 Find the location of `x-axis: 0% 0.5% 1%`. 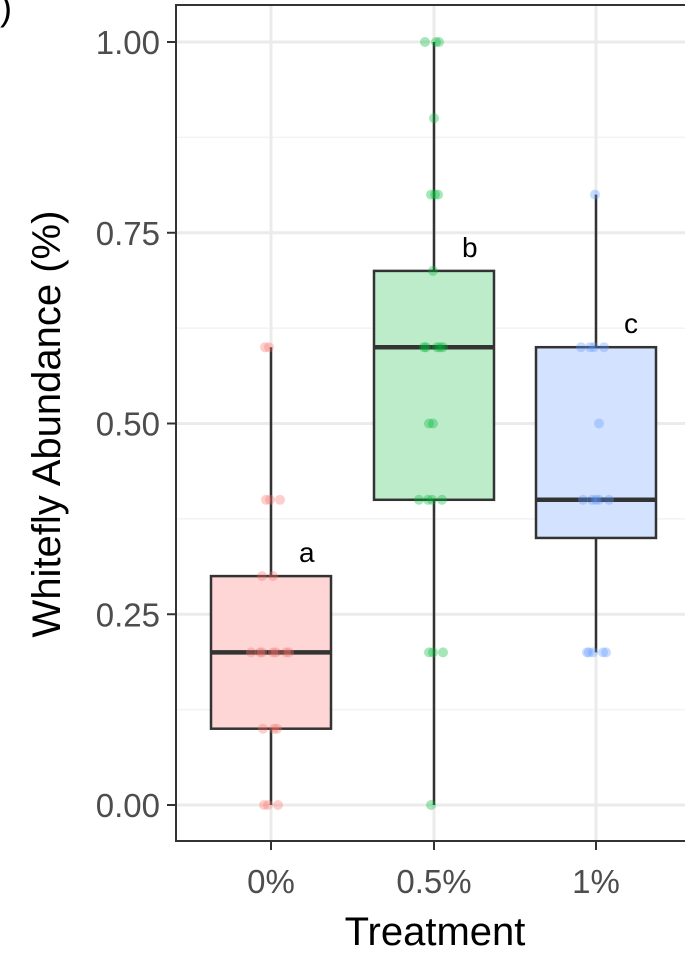

x-axis: 0% 0.5% 1% is located at coordinates (433, 870).